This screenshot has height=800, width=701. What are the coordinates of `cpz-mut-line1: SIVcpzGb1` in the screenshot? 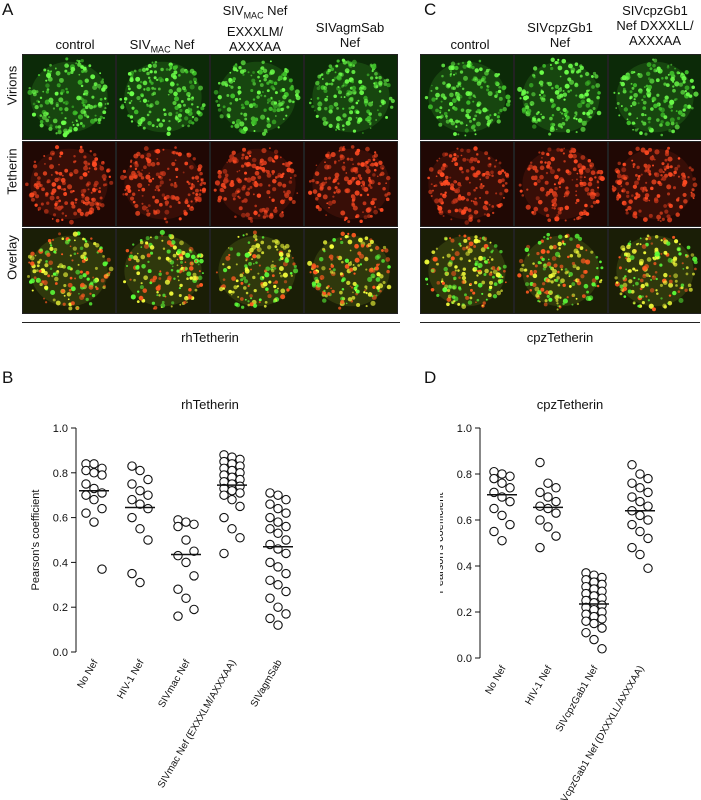 It's located at (655, 10).